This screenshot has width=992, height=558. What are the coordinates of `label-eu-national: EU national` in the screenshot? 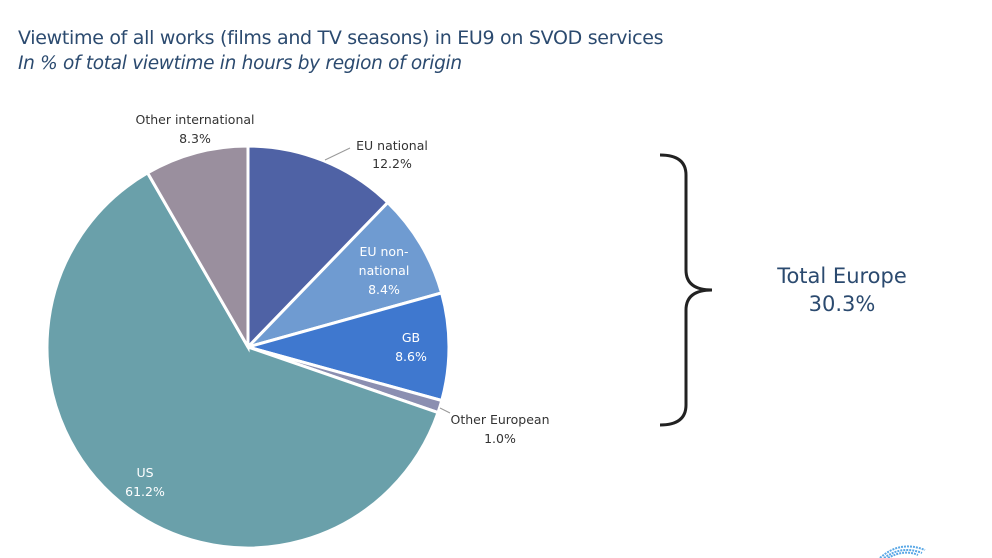 It's located at (392, 145).